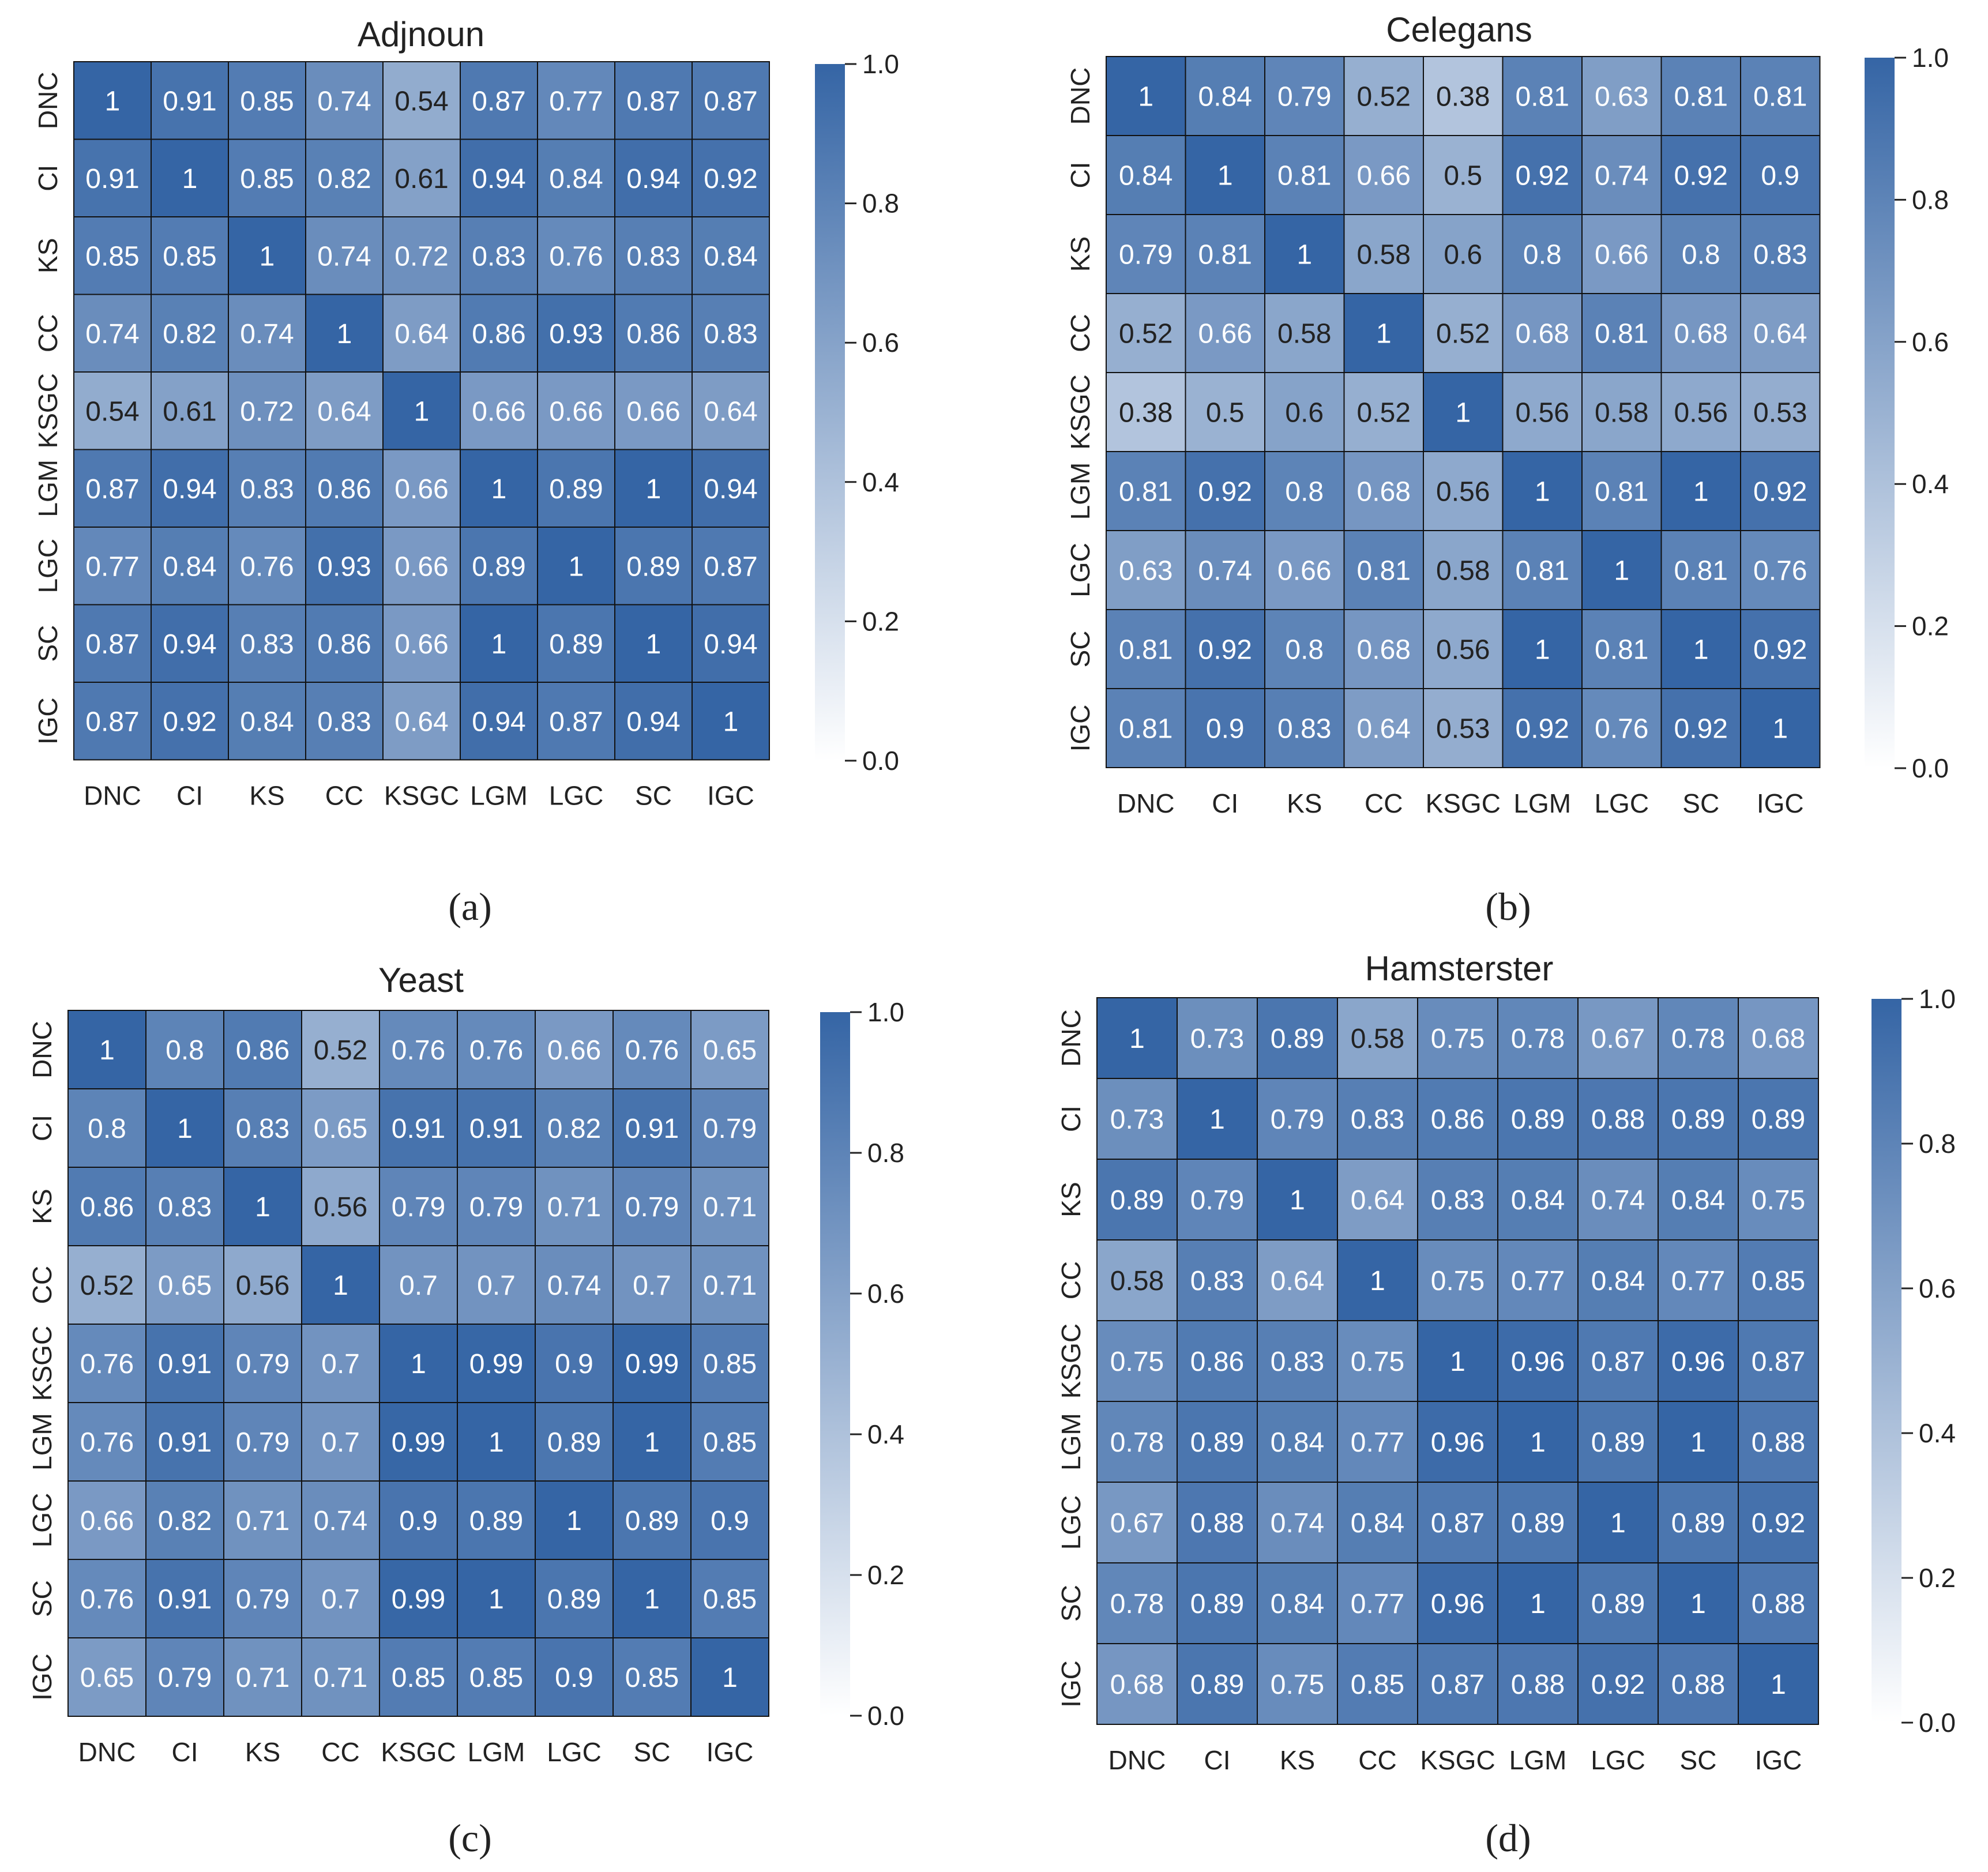 The height and width of the screenshot is (1872, 1988). I want to click on cell-value-label: 0.58, so click(1377, 1039).